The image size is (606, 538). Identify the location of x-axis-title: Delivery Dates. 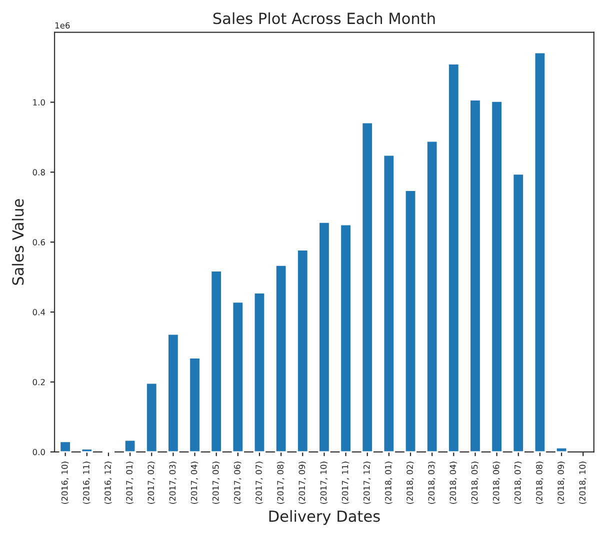
(324, 517).